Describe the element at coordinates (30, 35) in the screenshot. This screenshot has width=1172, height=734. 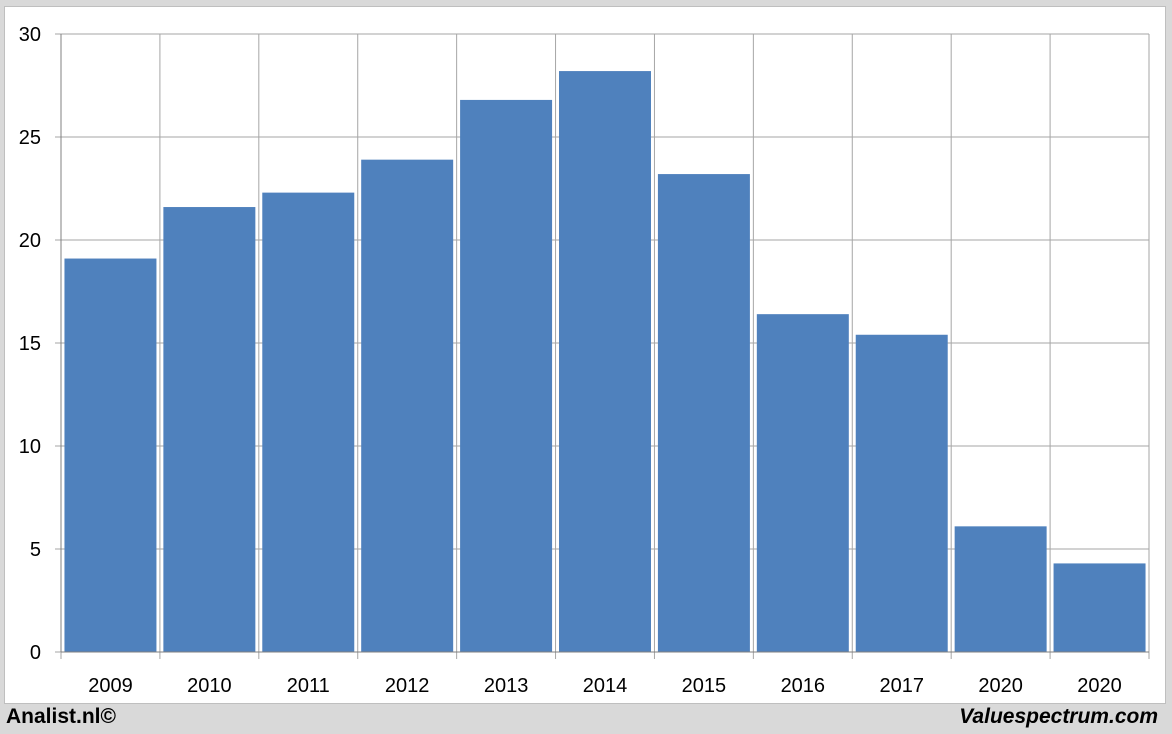
I see `y-tick-label: 30` at that location.